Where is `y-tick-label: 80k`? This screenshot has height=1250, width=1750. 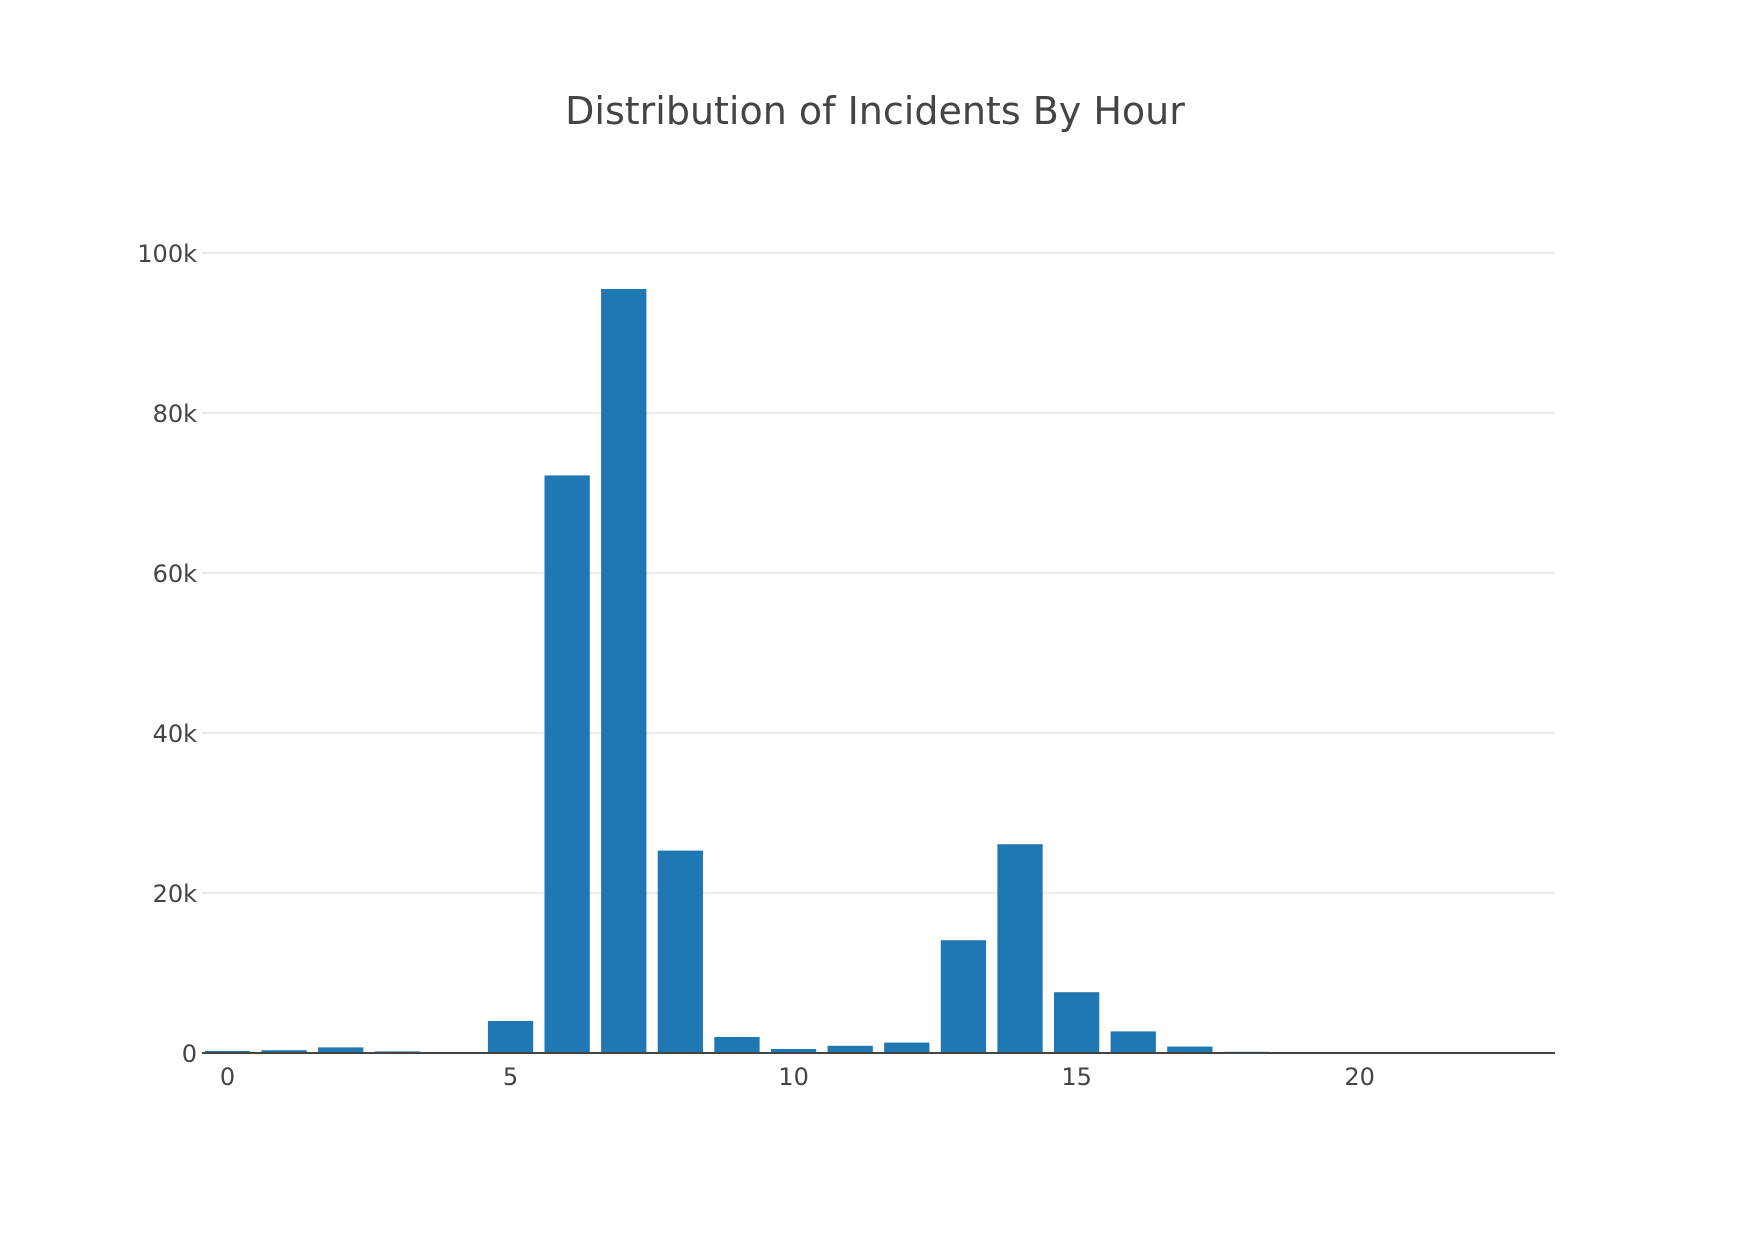 y-tick-label: 80k is located at coordinates (175, 414).